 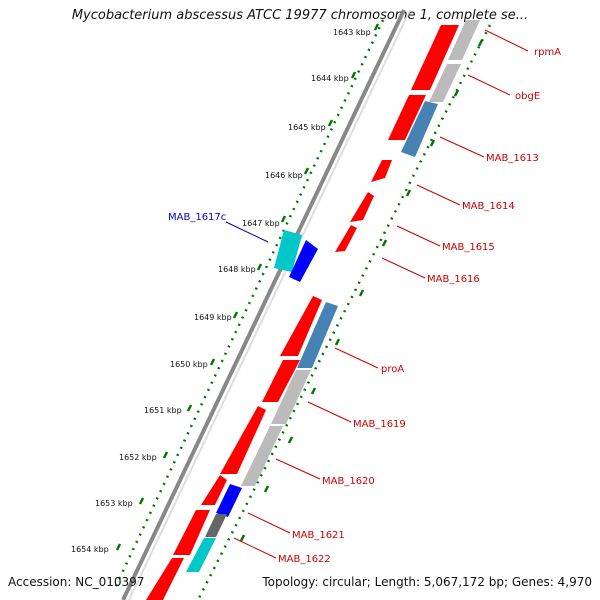 I want to click on accession-text: Accession: NC_010397, so click(x=76, y=582).